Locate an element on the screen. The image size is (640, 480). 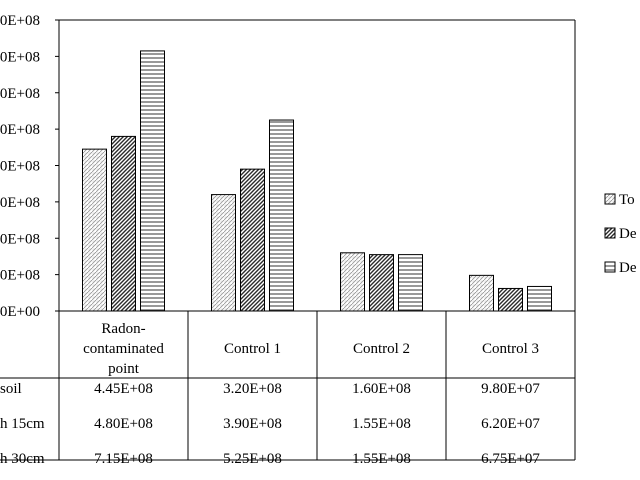
table-row-label: h 30cm is located at coordinates (22, 459).